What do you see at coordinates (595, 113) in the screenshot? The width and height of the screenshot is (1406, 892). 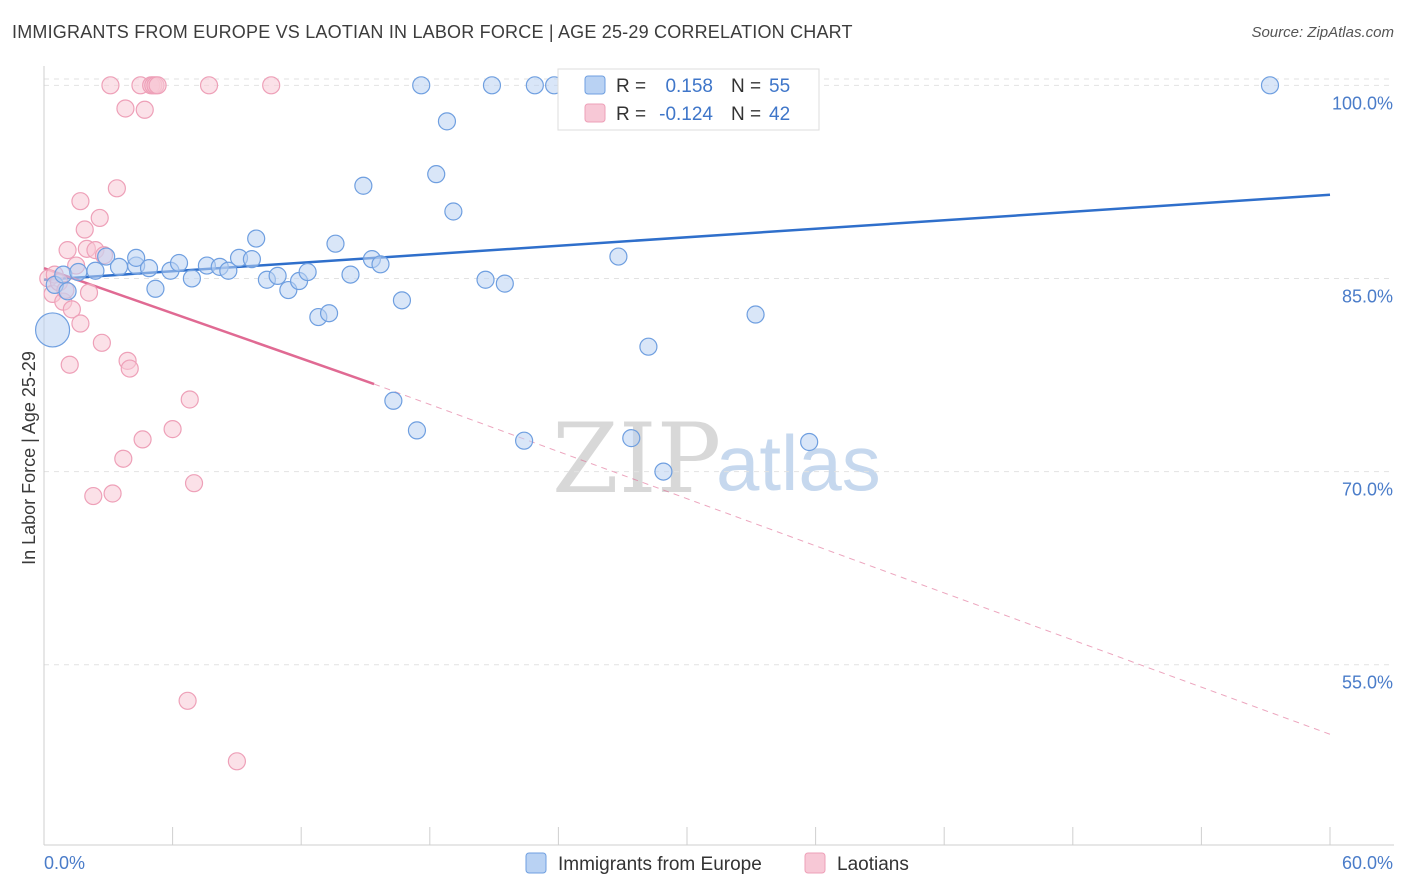 I see `legend-swatch-pink` at bounding box center [595, 113].